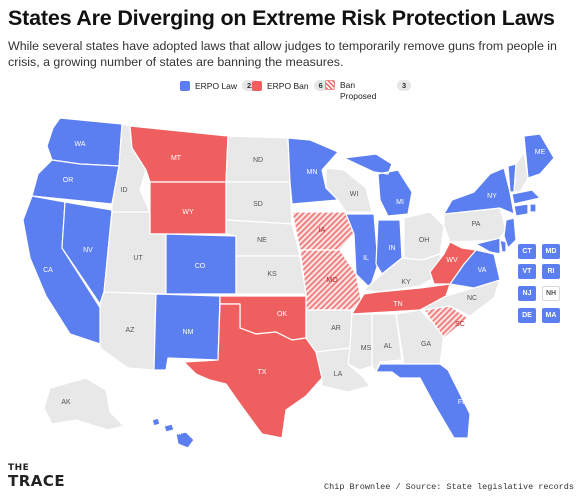 This screenshot has height=500, width=582. What do you see at coordinates (253, 371) in the screenshot?
I see `state-TX` at bounding box center [253, 371].